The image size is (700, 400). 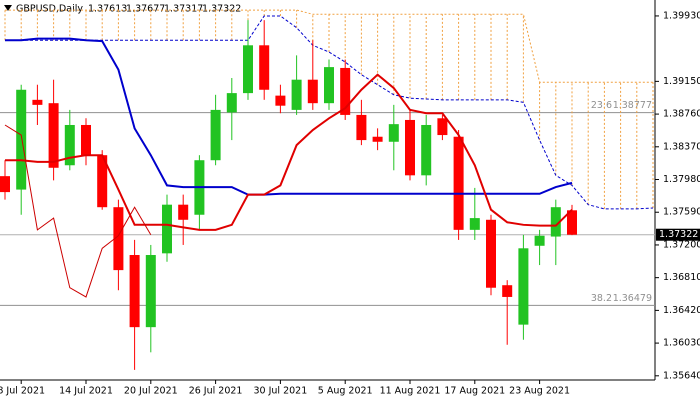 I want to click on y-tick-label: 1.36420, so click(x=681, y=310).